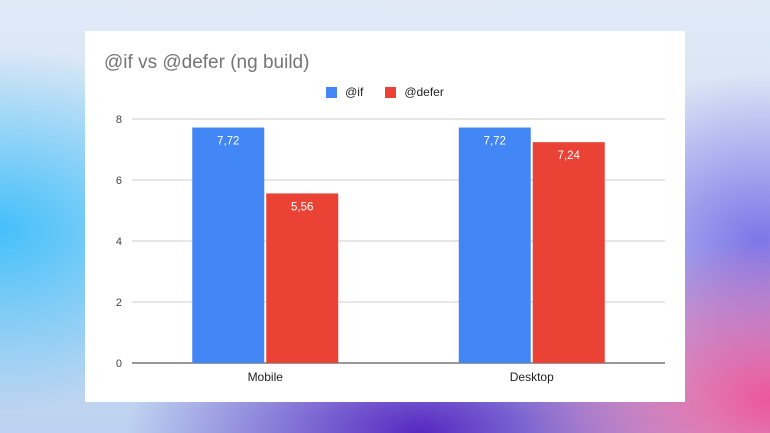 The image size is (770, 433). What do you see at coordinates (568, 252) in the screenshot?
I see `bar-desktop-defer` at bounding box center [568, 252].